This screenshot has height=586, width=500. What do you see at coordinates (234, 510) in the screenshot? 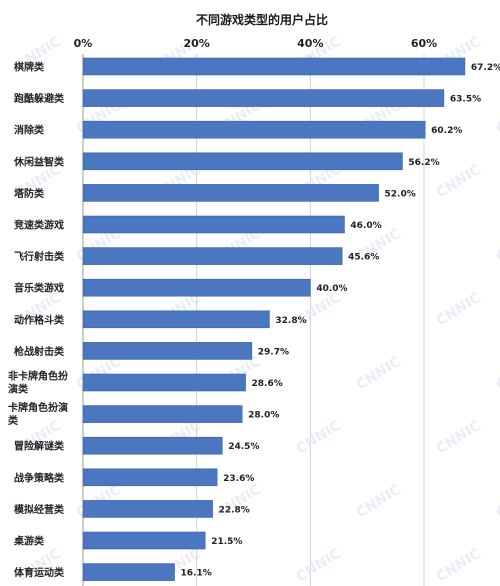
I see `value-label-14: 22.8%` at bounding box center [234, 510].